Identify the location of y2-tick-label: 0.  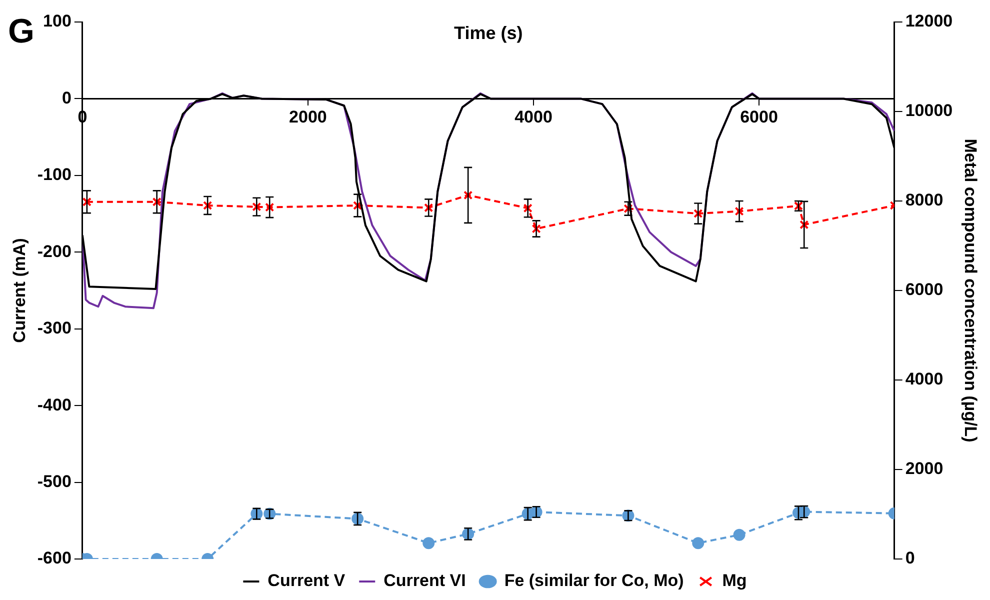
(910, 558).